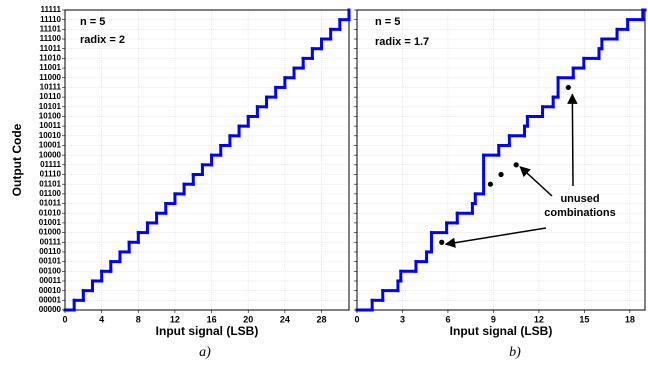  I want to click on y-tick-label: 11010, so click(50, 57).